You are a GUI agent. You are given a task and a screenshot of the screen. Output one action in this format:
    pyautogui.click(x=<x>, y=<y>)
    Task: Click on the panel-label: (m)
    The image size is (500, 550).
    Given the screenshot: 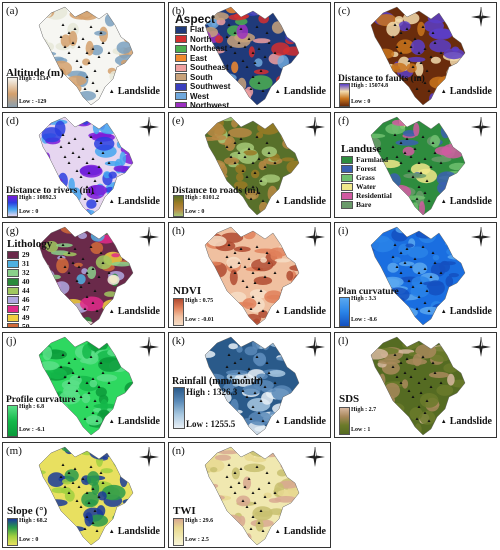 What is the action you would take?
    pyautogui.click(x=14, y=451)
    